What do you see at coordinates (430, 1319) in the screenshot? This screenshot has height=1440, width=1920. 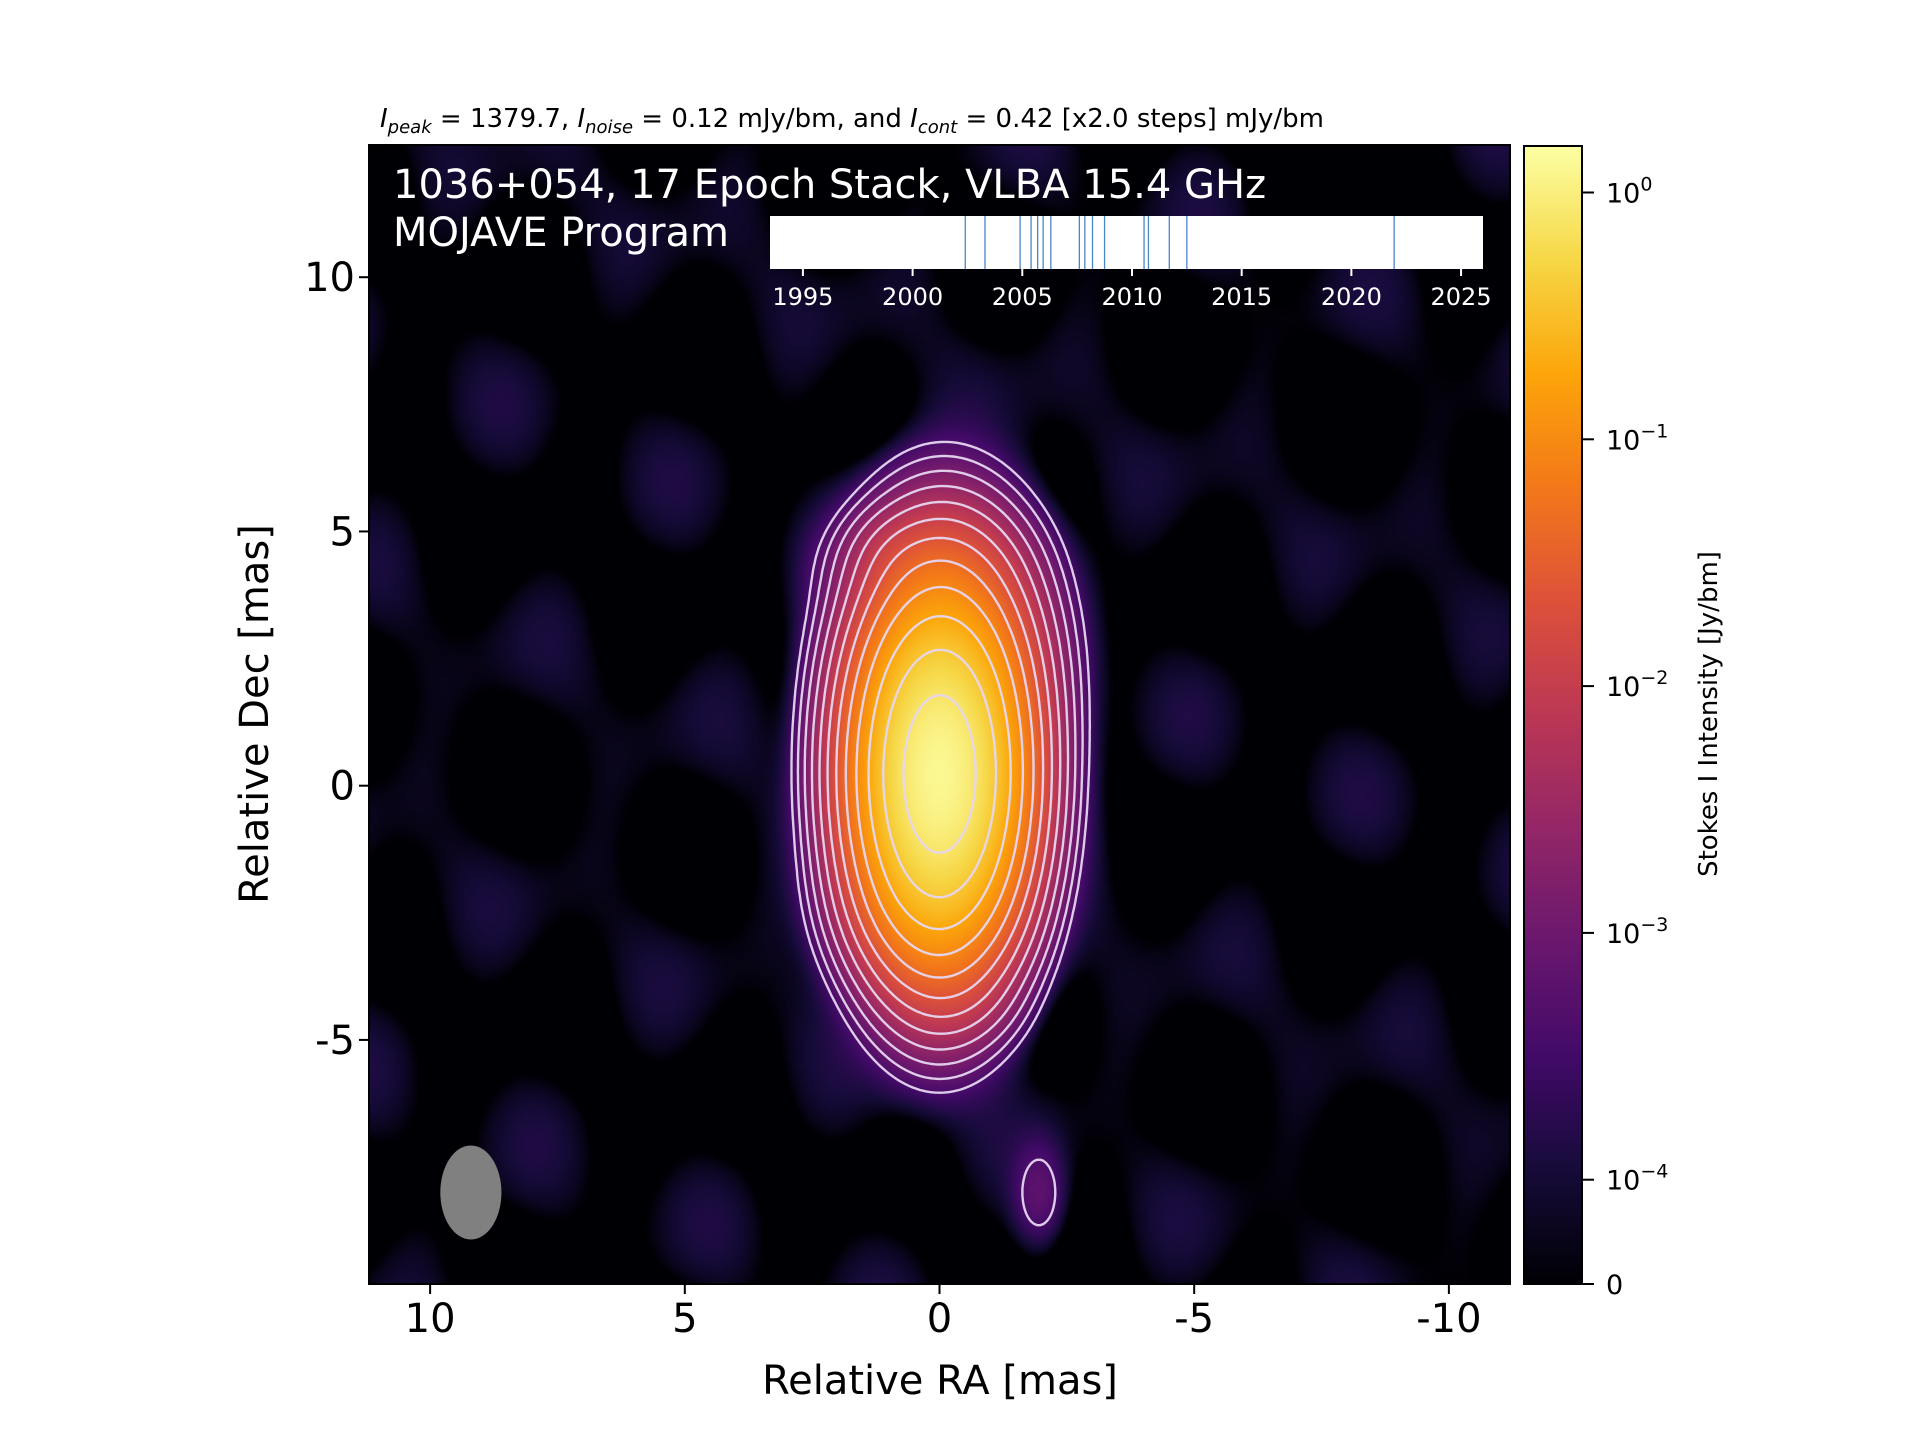 I see `x-tick-label: 10` at bounding box center [430, 1319].